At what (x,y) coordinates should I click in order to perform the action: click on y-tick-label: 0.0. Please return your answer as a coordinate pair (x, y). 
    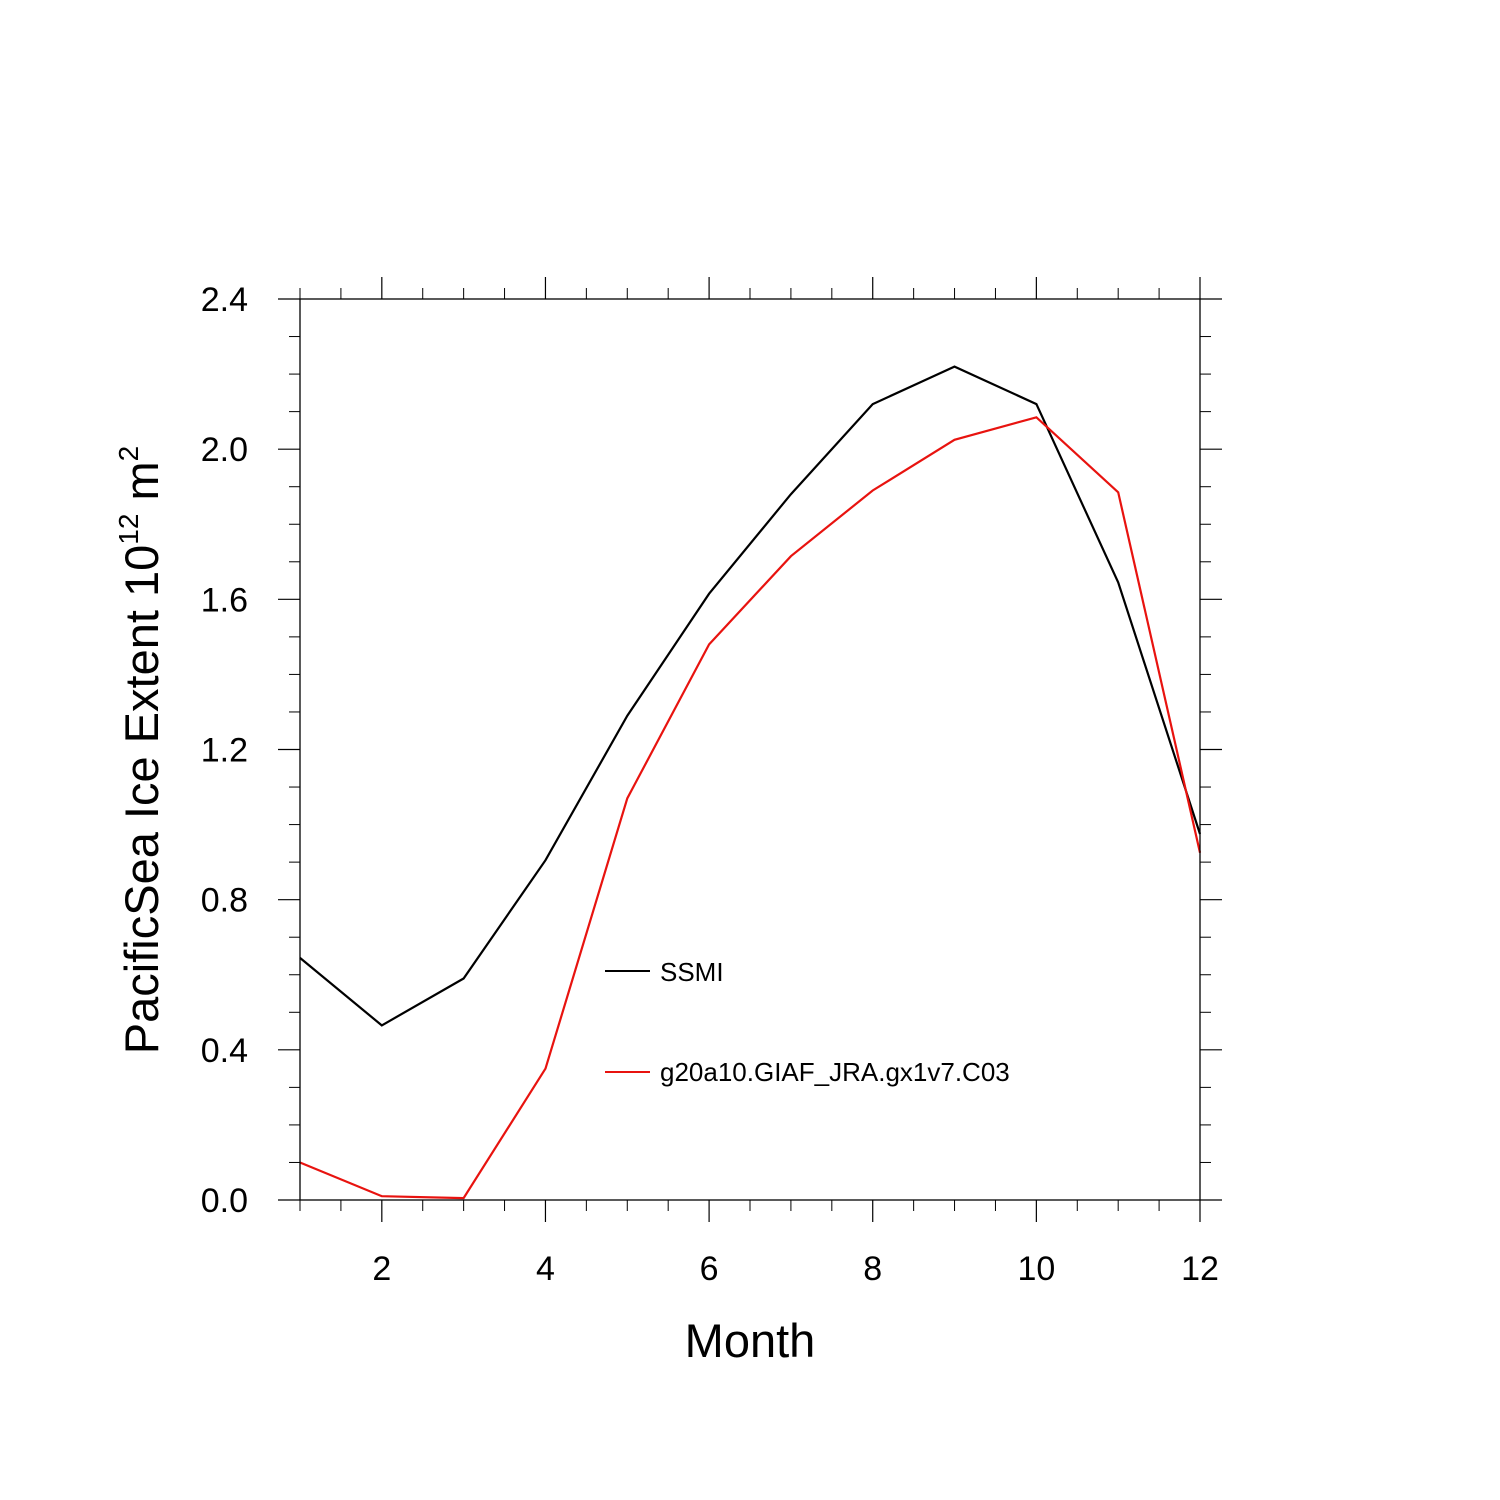
    Looking at the image, I should click on (224, 1201).